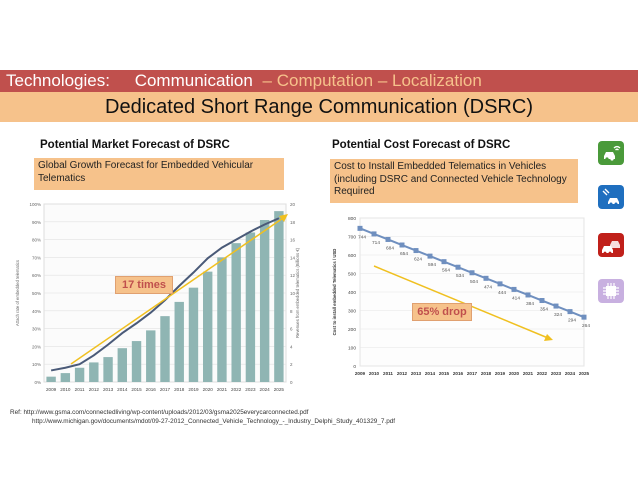 Image resolution: width=638 pixels, height=493 pixels. What do you see at coordinates (354, 367) in the screenshot?
I see `y-tick-label: 0` at bounding box center [354, 367].